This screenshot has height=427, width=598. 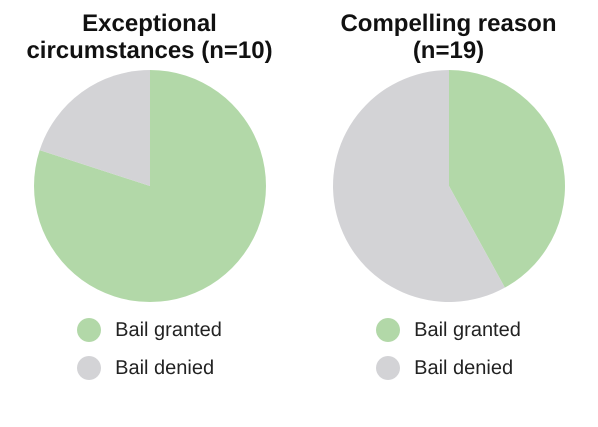 What do you see at coordinates (448, 38) in the screenshot?
I see `chart-title: Compelling reason (n=19)` at bounding box center [448, 38].